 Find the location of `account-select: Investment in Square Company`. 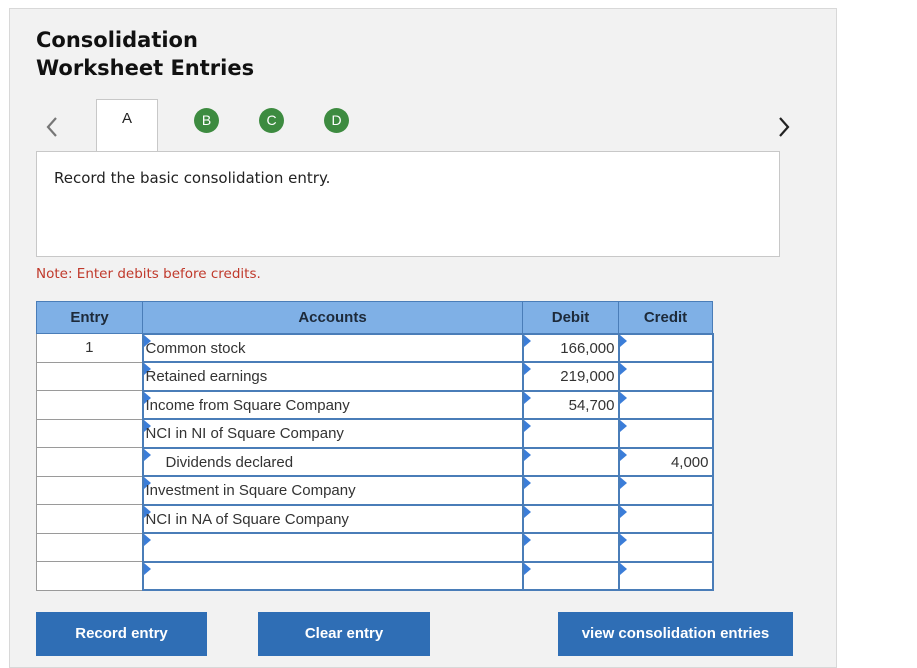

account-select: Investment in Square Company is located at coordinates (332, 490).